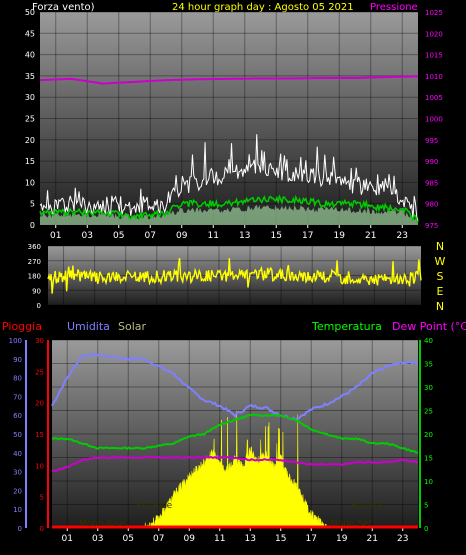  Describe the element at coordinates (428, 459) in the screenshot. I see `temperature-y-tick-label: 15` at that location.